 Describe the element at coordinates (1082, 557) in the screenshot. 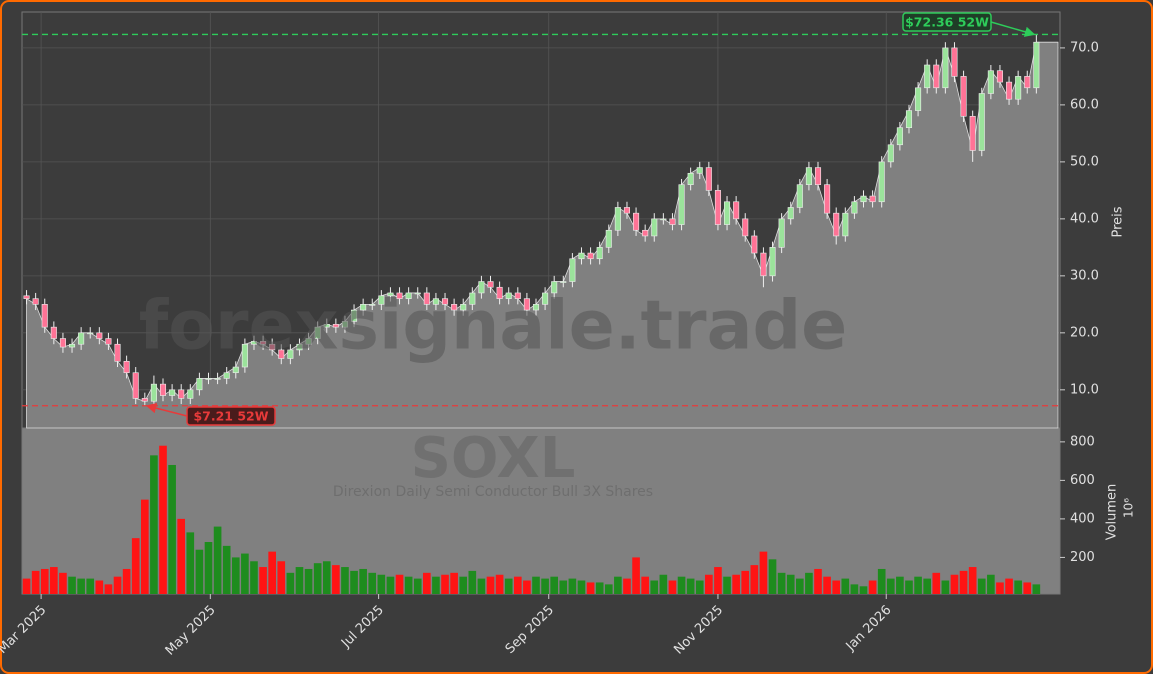

I see `y2-tick-label: 200` at that location.